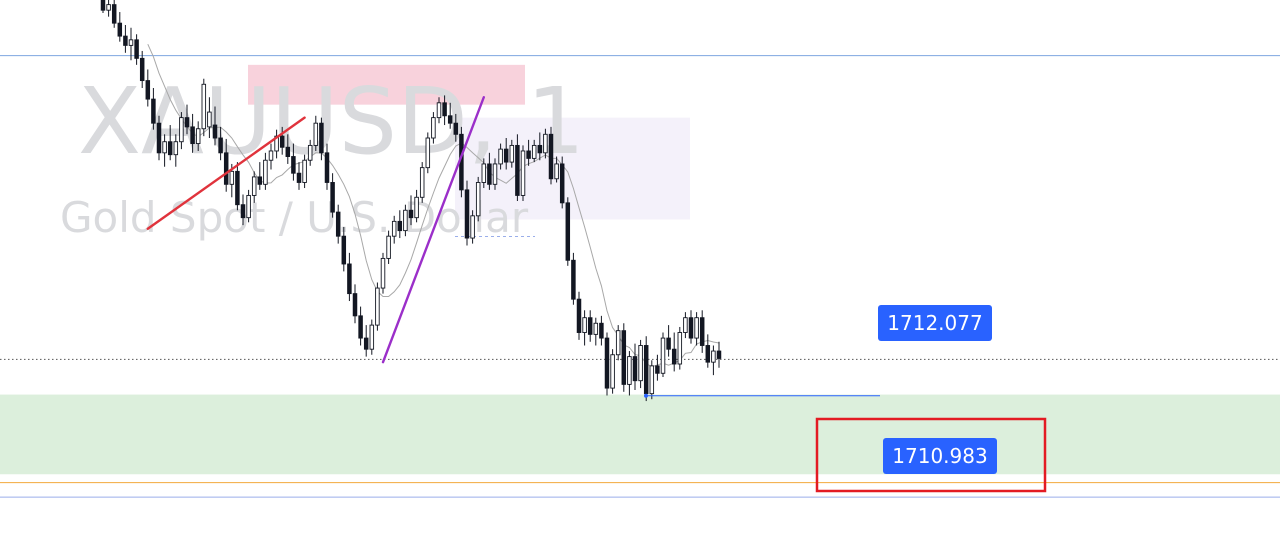  I want to click on purple-uptrend-line, so click(433, 230).